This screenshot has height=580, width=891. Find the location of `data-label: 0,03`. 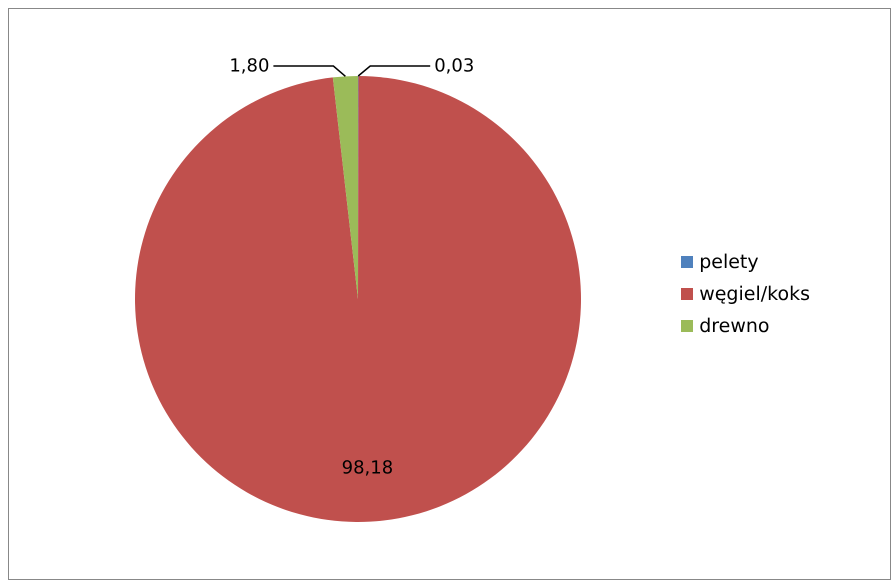

data-label: 0,03 is located at coordinates (454, 66).